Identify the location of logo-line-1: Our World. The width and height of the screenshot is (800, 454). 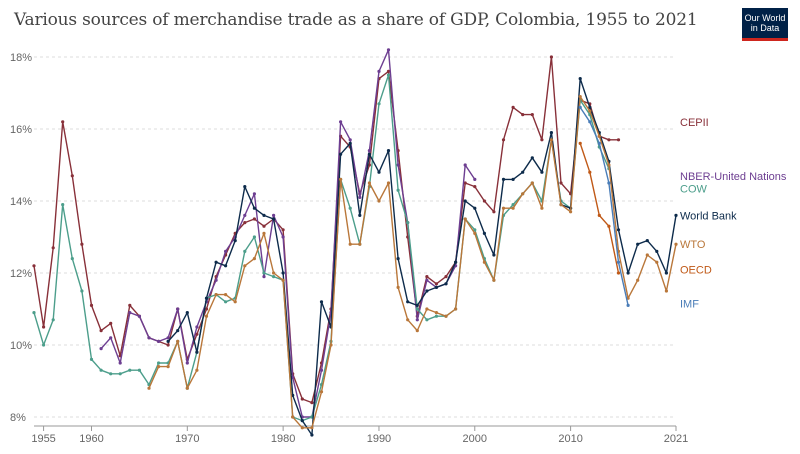
(765, 18).